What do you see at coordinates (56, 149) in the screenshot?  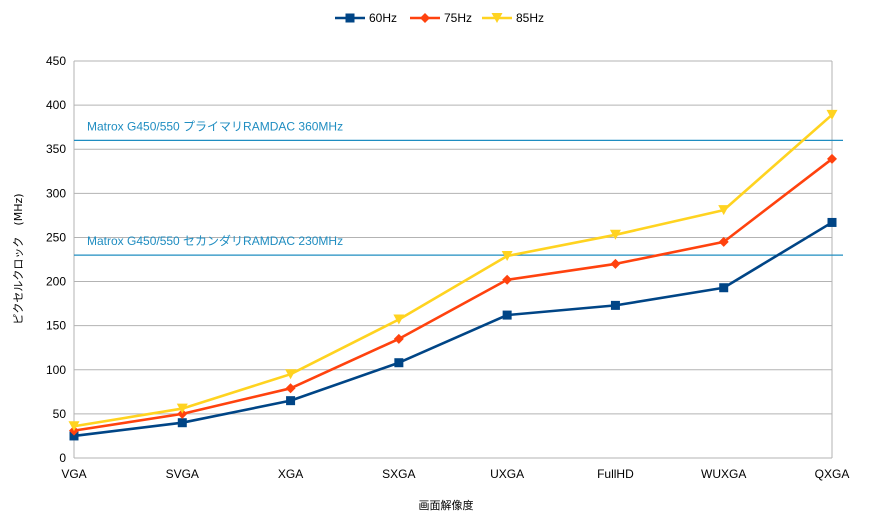 I see `y-tick-label: 350` at bounding box center [56, 149].